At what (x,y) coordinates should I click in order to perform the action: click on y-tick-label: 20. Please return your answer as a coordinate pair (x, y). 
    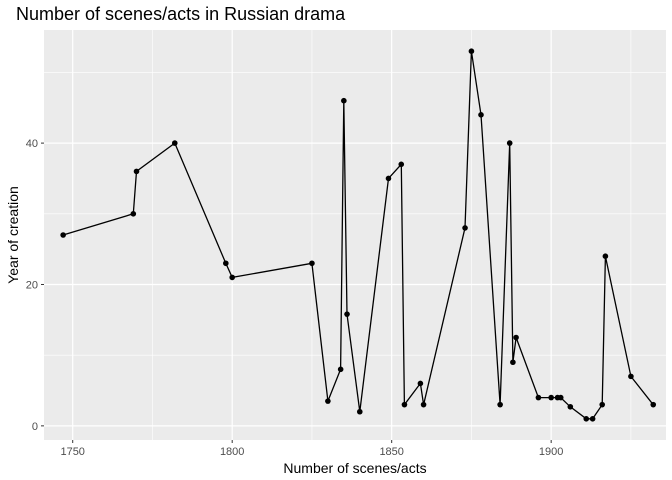
    Looking at the image, I should click on (32, 285).